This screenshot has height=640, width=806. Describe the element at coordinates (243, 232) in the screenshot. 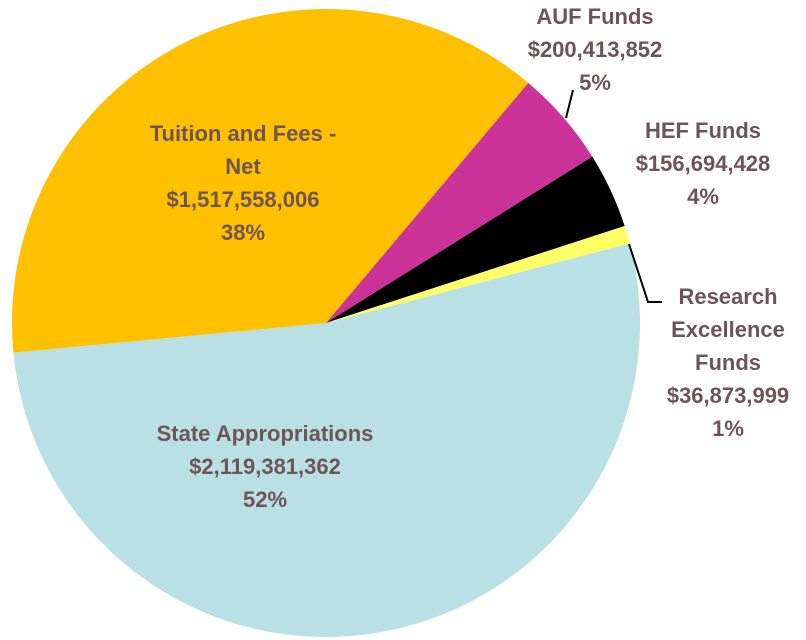

I see `percent-label: 38%` at that location.